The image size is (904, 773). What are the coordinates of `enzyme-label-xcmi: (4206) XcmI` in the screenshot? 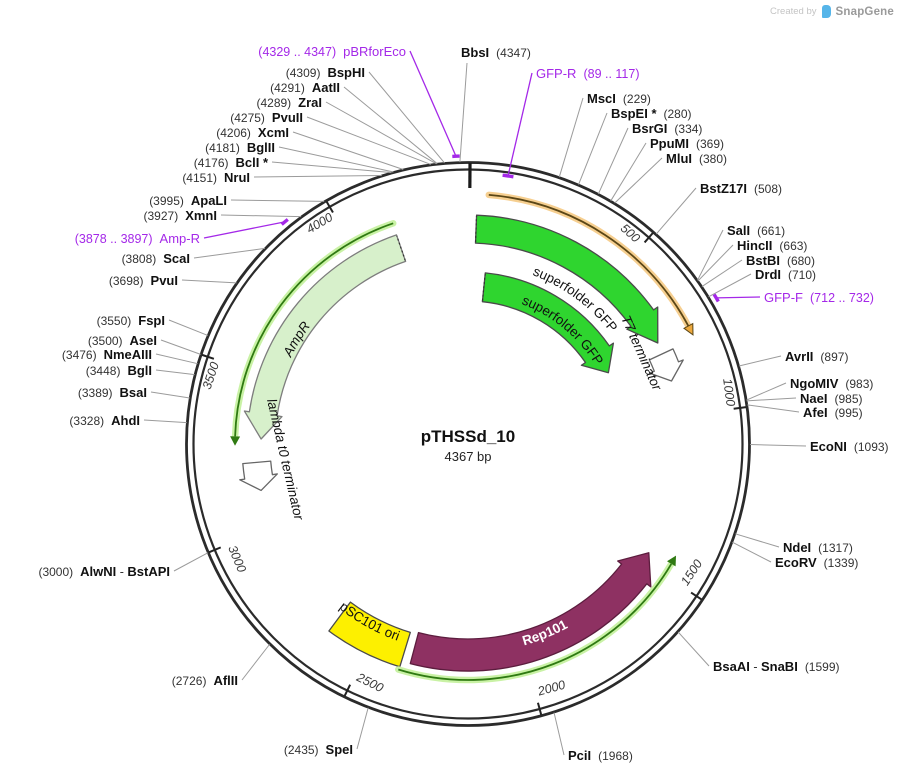 It's located at (252, 132).